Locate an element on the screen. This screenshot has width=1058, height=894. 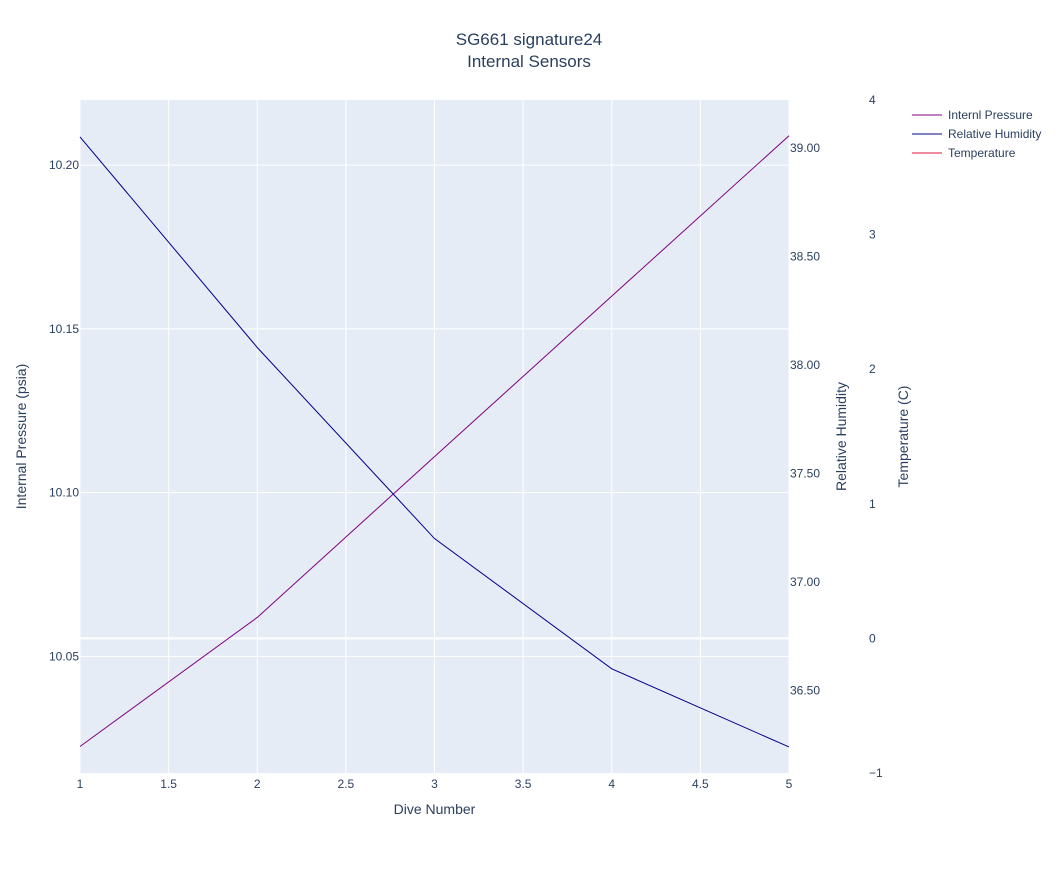
x-tick-label: 1 is located at coordinates (80, 784).